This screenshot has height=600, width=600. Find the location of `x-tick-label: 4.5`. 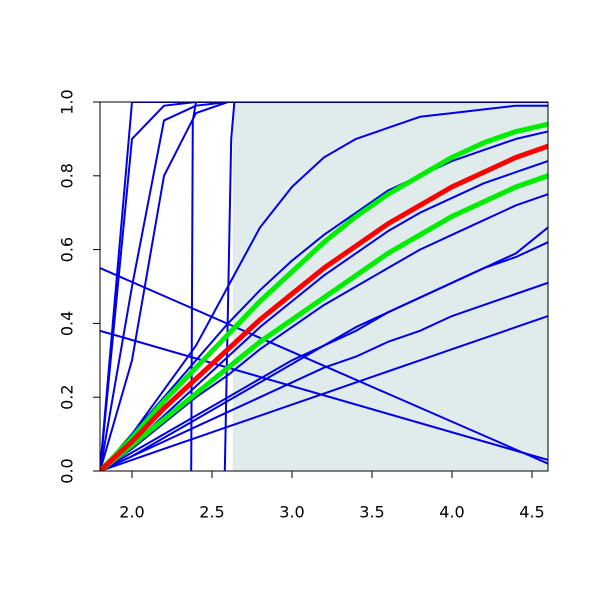

x-tick-label: 4.5 is located at coordinates (531, 512).